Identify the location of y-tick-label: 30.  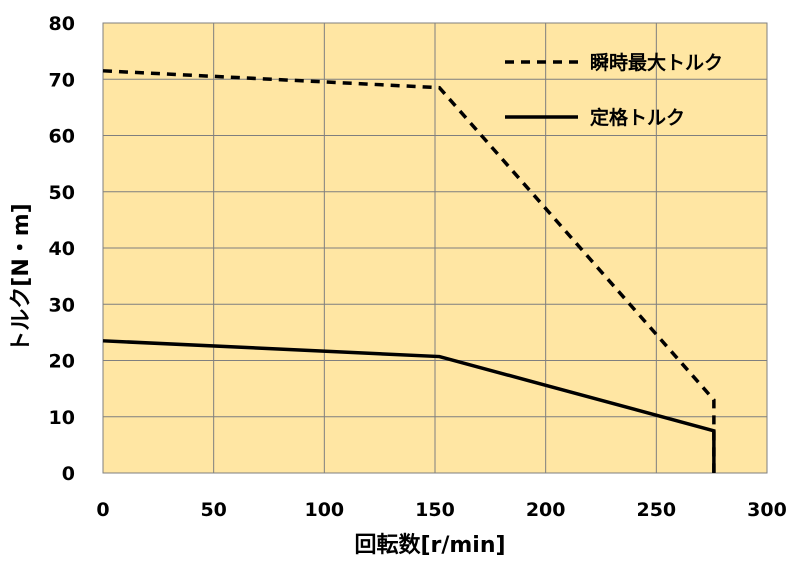
(62, 305).